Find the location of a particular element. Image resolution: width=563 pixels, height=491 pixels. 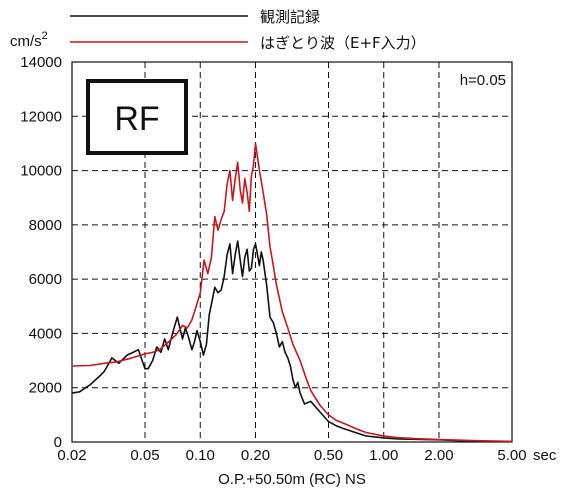

x-axis-ticks: 0.02 0.05 0.10 0.20 0.50 1.00 2.00 5.00 is located at coordinates (291, 455).